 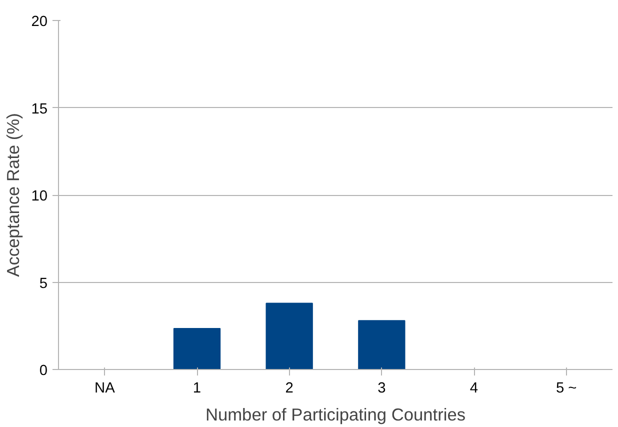 What do you see at coordinates (382, 388) in the screenshot?
I see `x-tick-label: 3` at bounding box center [382, 388].